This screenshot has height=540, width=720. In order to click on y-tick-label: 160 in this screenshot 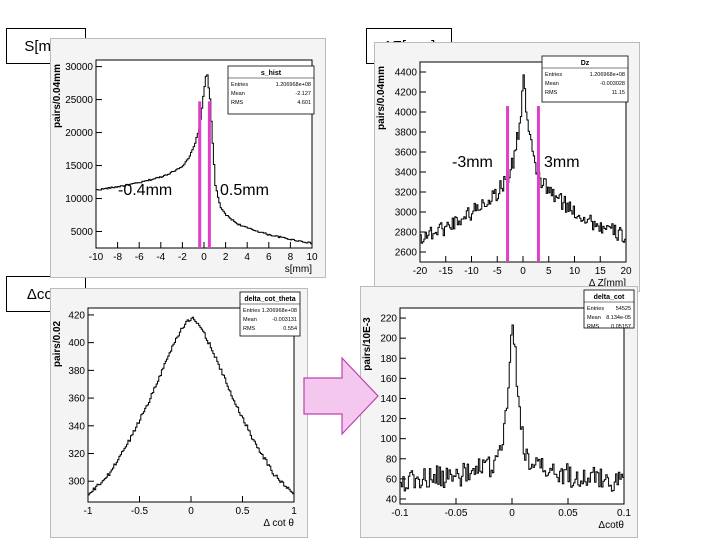, I will do `click(388, 379)`.